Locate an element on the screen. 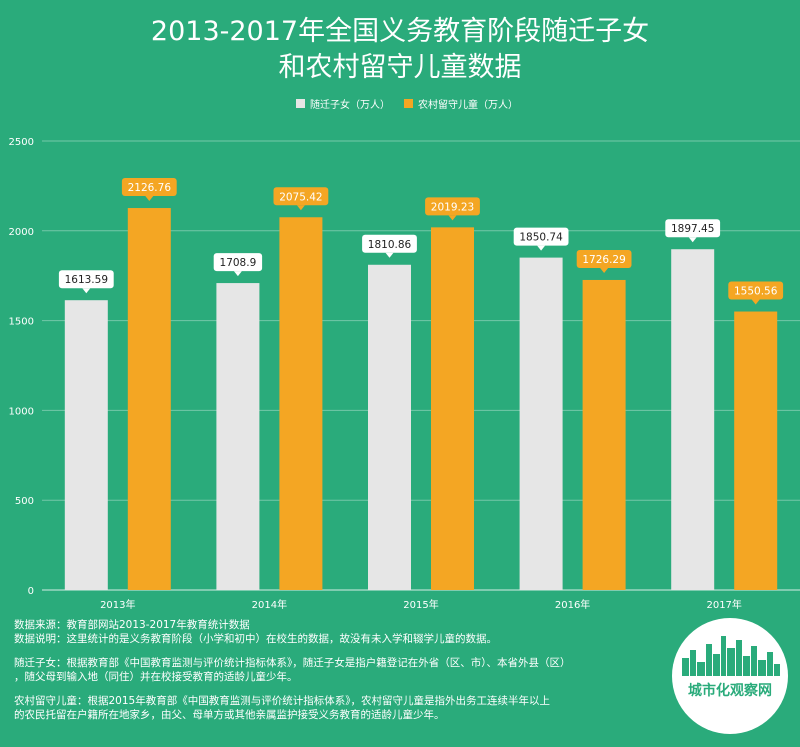 Image resolution: width=800 pixels, height=747 pixels. note-migrant-line-2: ，随父母到输入地（同住）并在校接受教育的适龄儿童少年。 is located at coordinates (156, 677).